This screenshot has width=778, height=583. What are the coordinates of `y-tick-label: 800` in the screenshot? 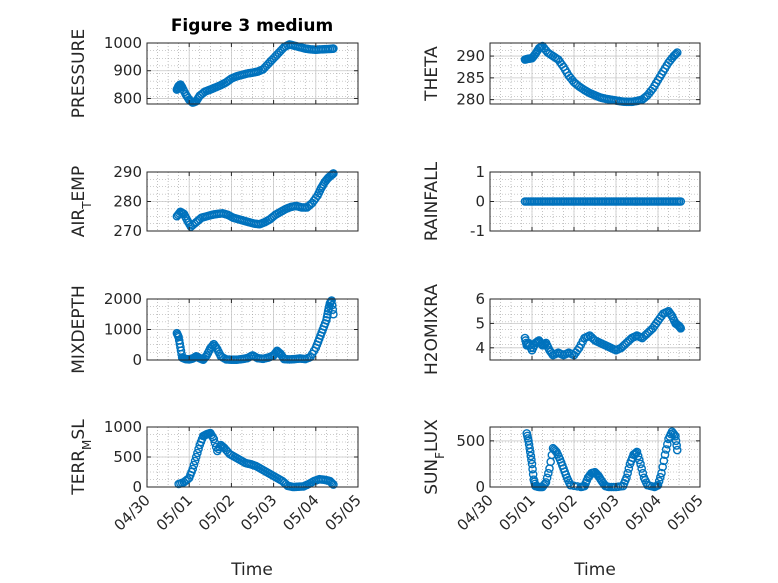 It's located at (127, 98).